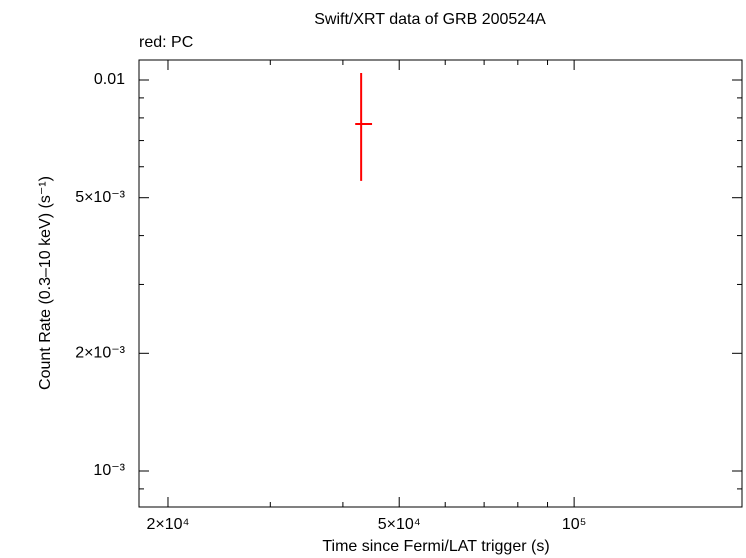  Describe the element at coordinates (109, 470) in the screenshot. I see `y-tick-label: 10⁻³` at that location.